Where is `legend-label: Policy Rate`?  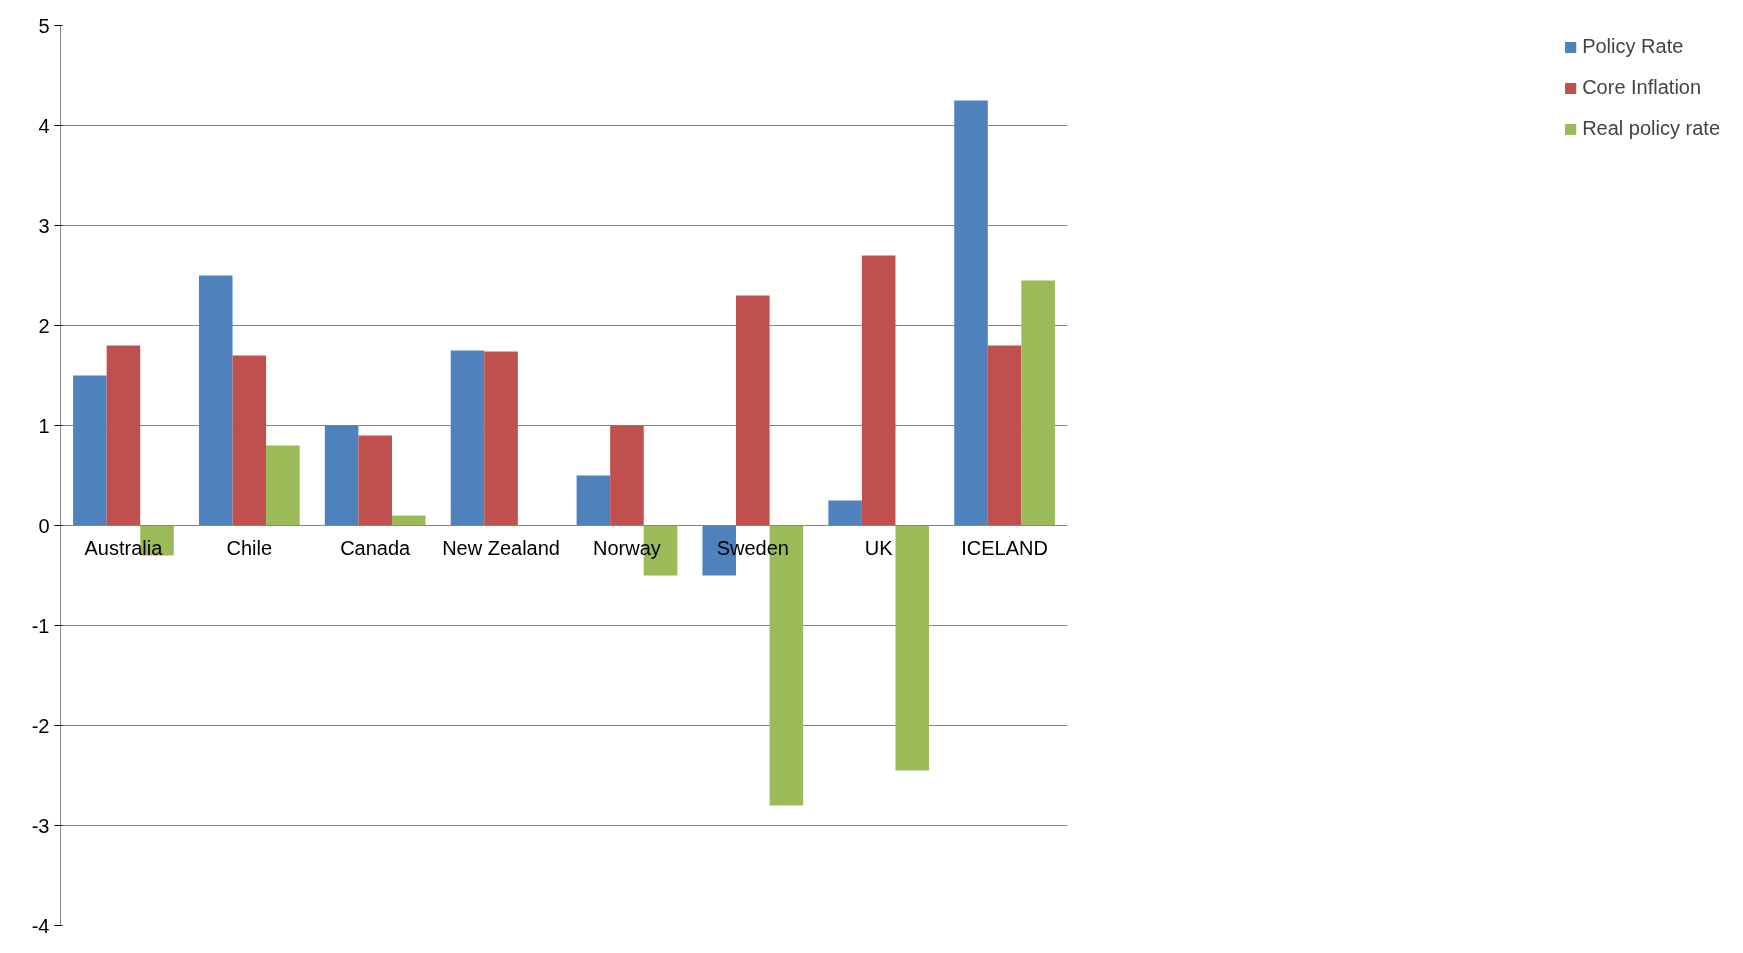
legend-label: Policy Rate is located at coordinates (1633, 46).